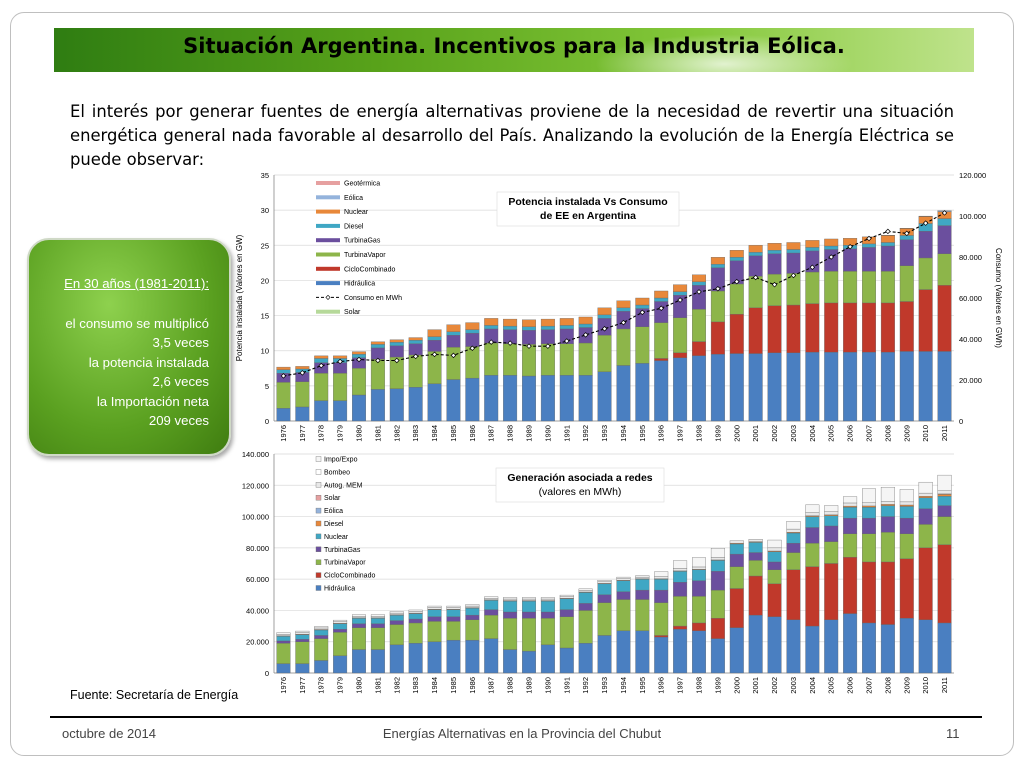  Describe the element at coordinates (302, 685) in the screenshot. I see `x-tick-label: 1977` at that location.